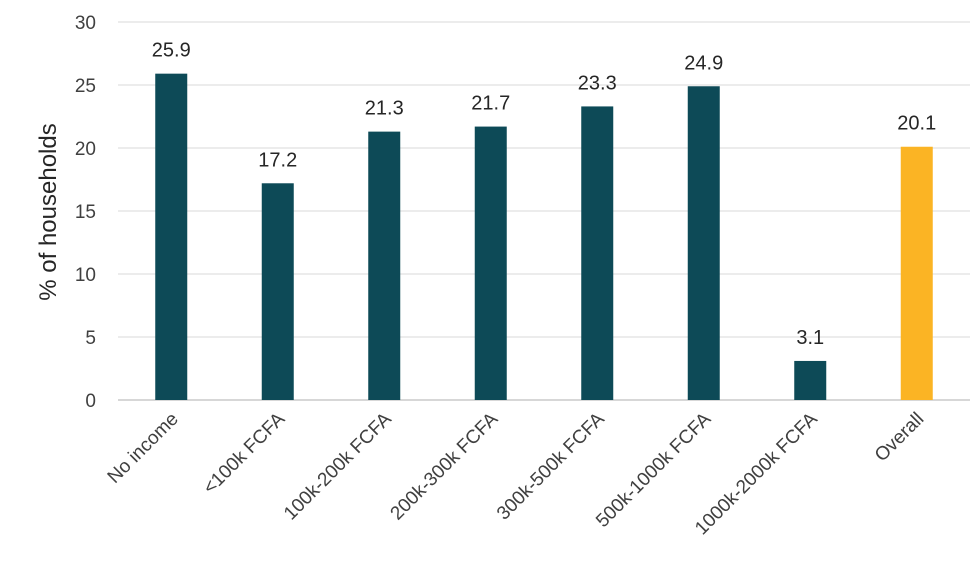 The height and width of the screenshot is (579, 971). Describe the element at coordinates (90, 401) in the screenshot. I see `y-tick-label: 0` at that location.